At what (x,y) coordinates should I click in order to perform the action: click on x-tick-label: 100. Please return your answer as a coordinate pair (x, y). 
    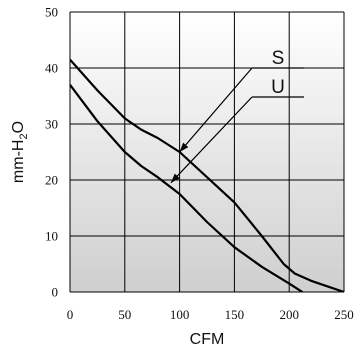
    Looking at the image, I should click on (180, 314).